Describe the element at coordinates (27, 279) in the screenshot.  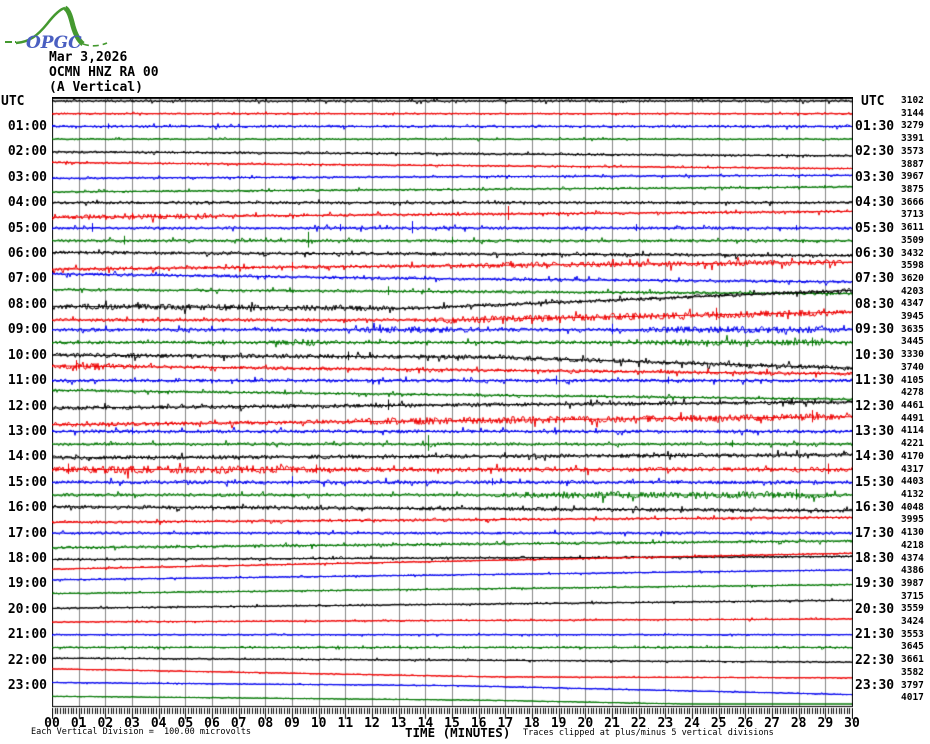
I see `left-time-label: 07:00` at that location.